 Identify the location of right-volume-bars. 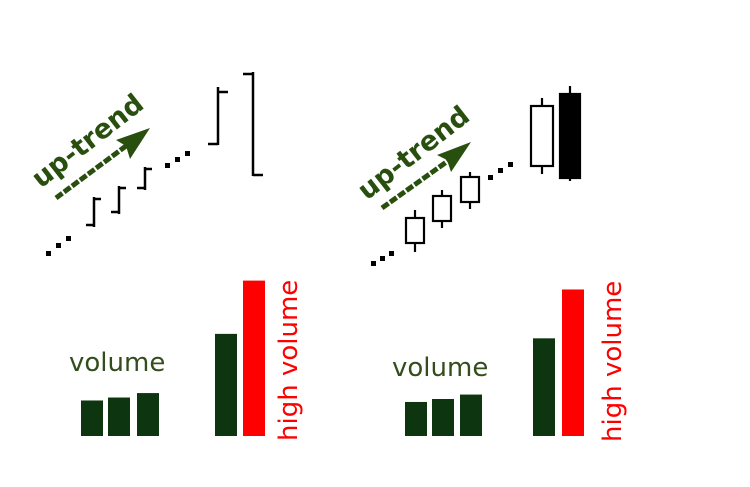
(494, 362).